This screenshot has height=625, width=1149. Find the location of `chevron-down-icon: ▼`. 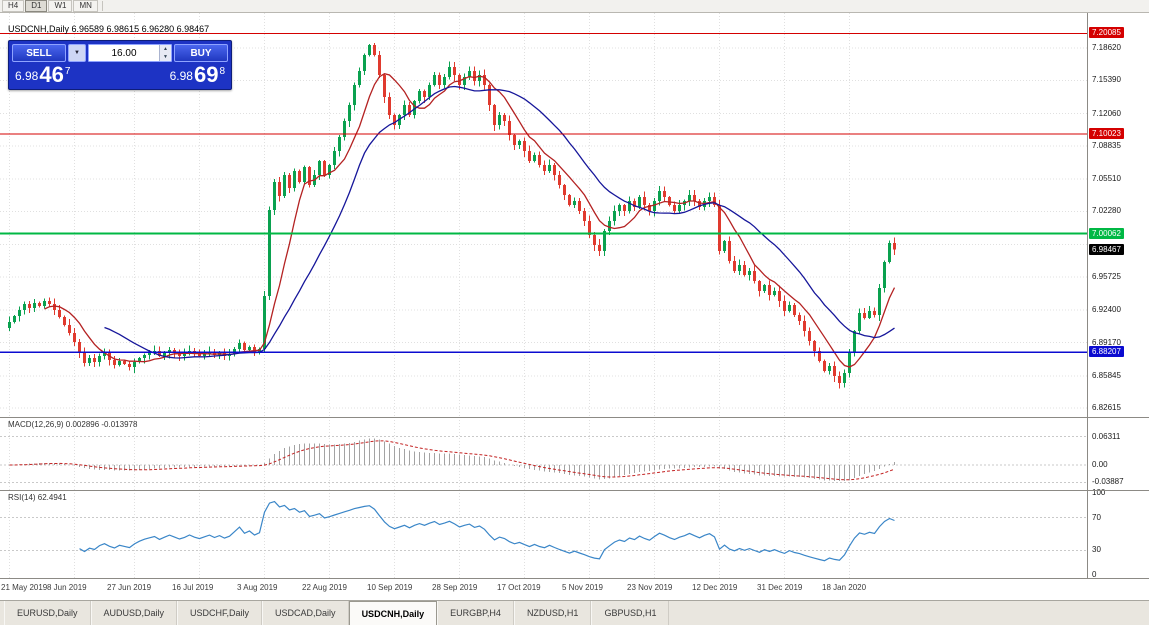

chevron-down-icon: ▼ is located at coordinates (77, 53).